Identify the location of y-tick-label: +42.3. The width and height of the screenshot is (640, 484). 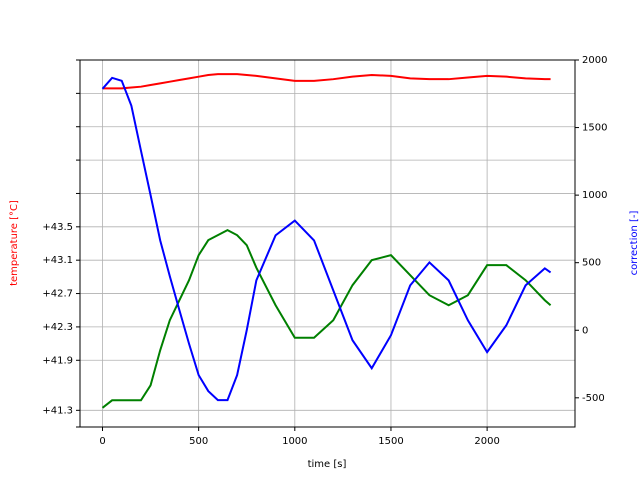
(57, 327).